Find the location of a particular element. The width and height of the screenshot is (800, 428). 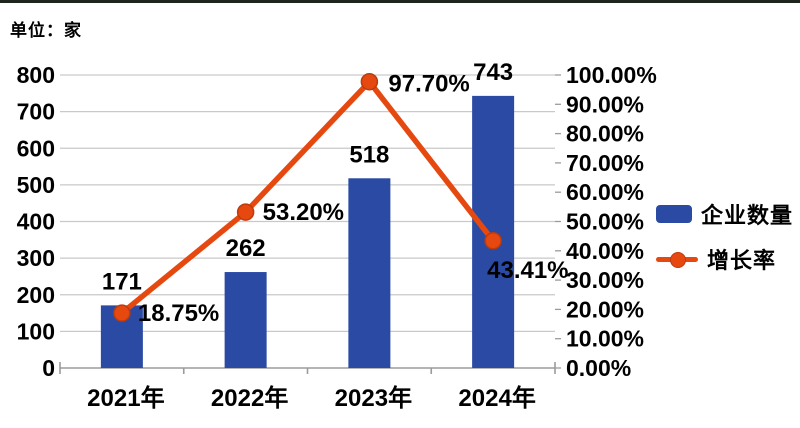

x-axis-label: 2022年 is located at coordinates (249, 398).